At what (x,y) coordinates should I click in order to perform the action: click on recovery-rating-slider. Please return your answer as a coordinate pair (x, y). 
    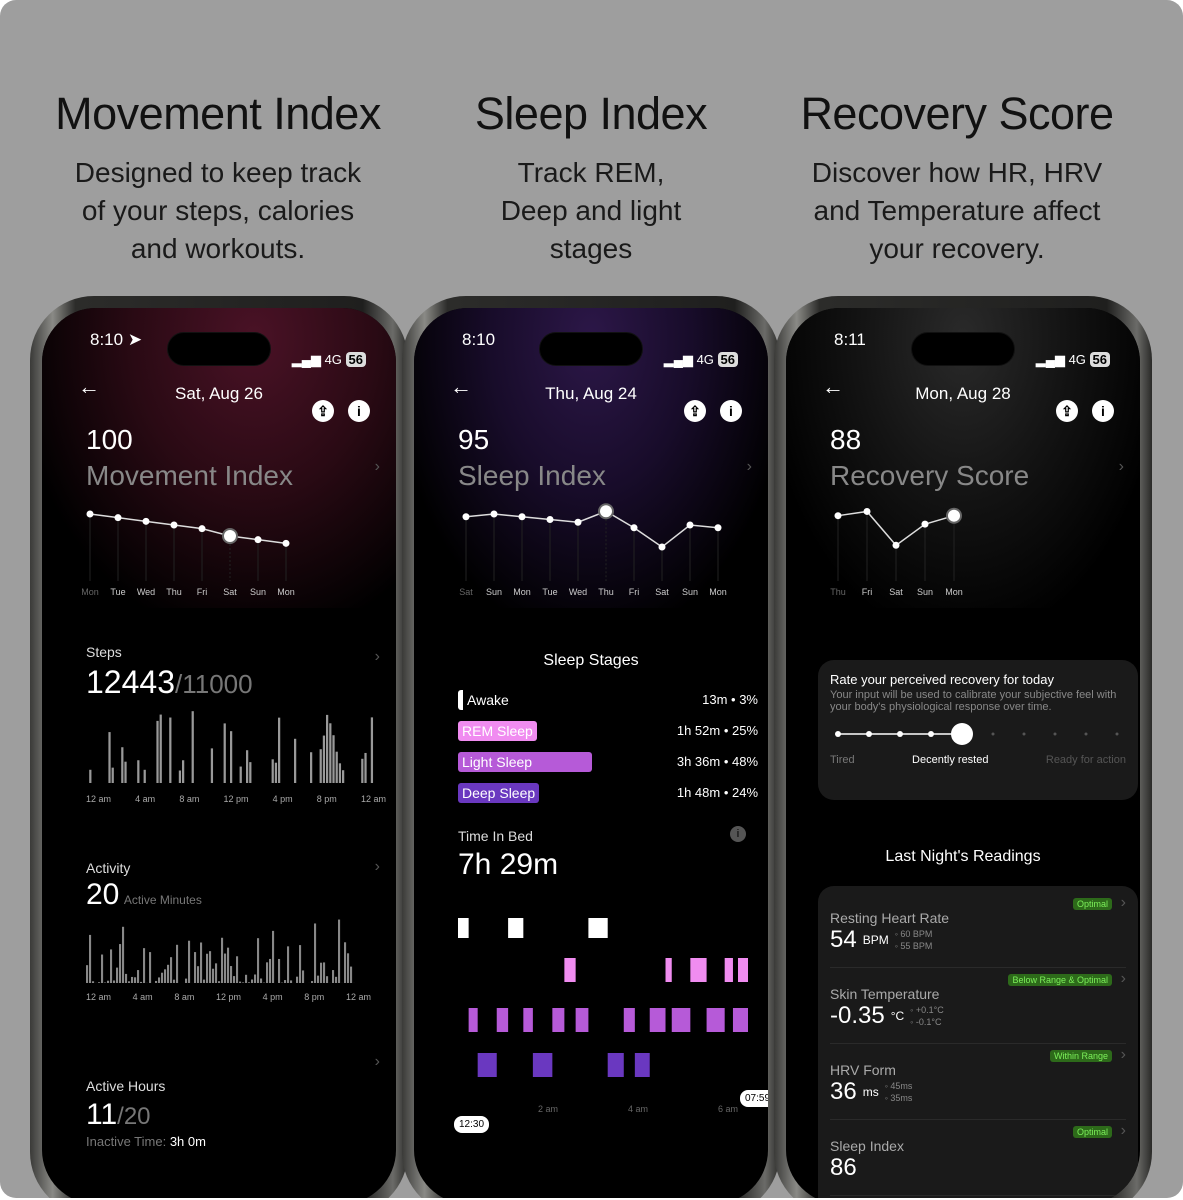
    Looking at the image, I should click on (978, 734).